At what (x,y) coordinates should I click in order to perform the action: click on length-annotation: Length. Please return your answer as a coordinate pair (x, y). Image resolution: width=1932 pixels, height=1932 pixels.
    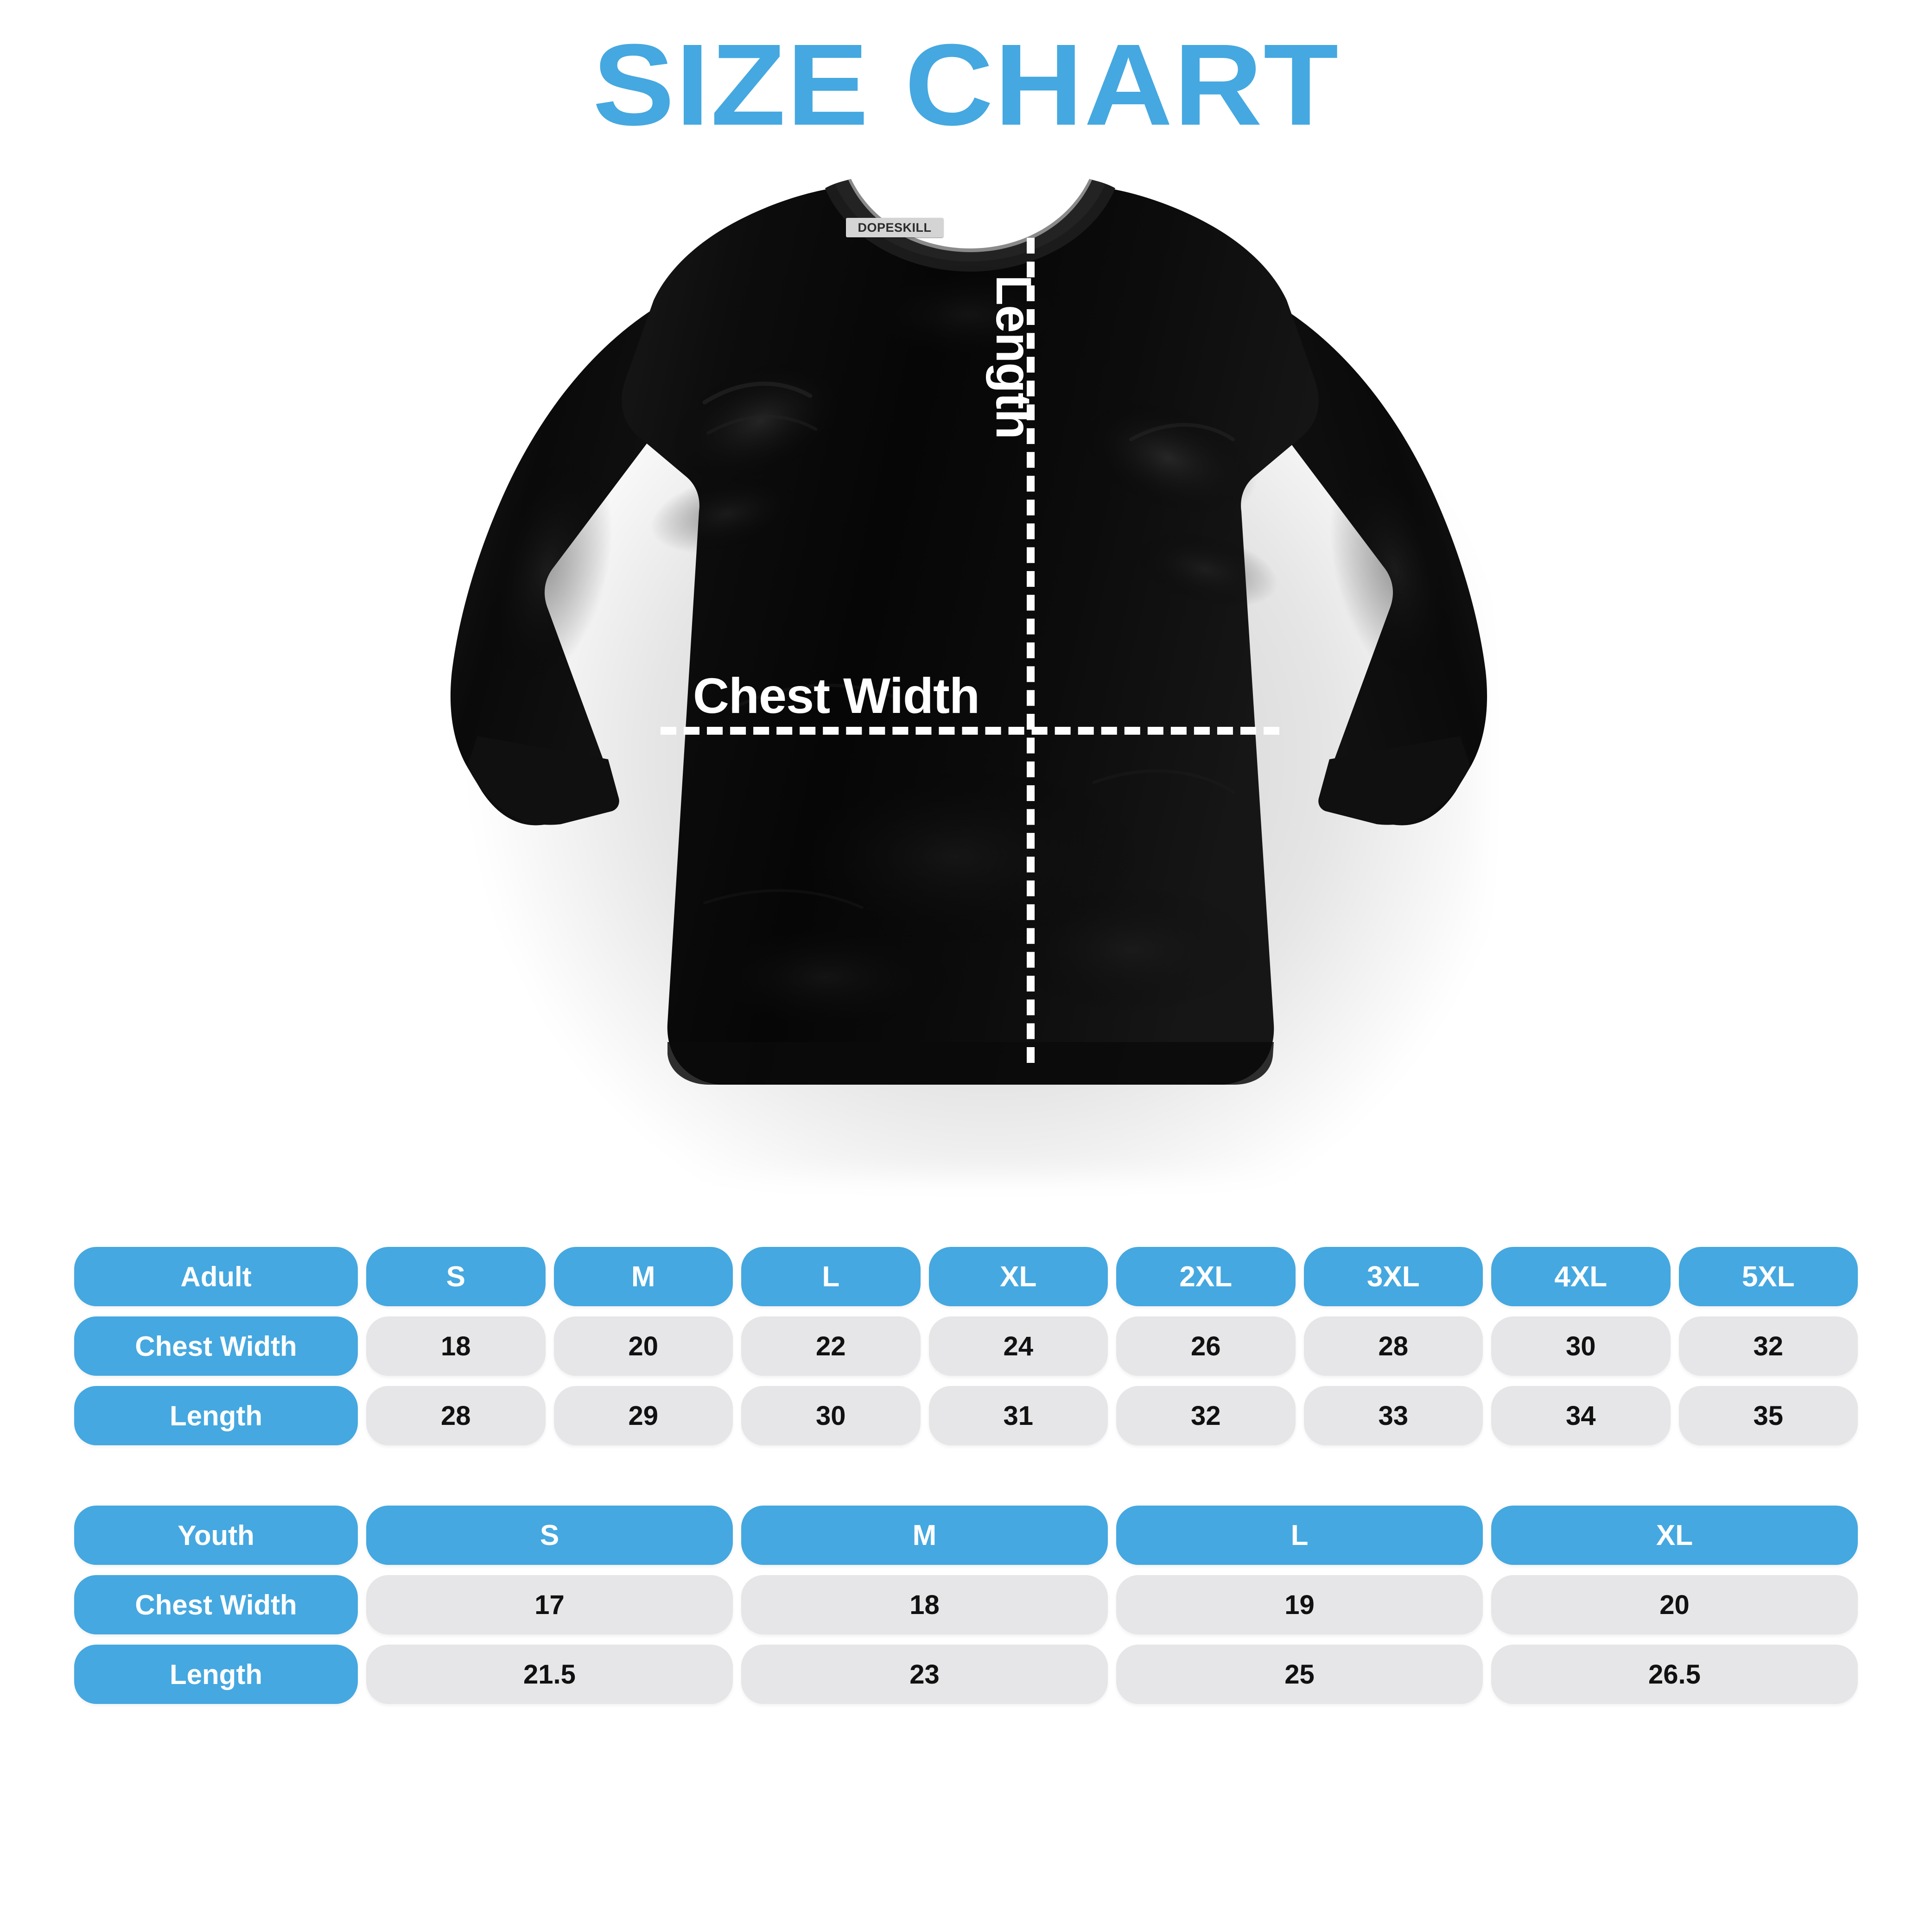
    Looking at the image, I should click on (1014, 357).